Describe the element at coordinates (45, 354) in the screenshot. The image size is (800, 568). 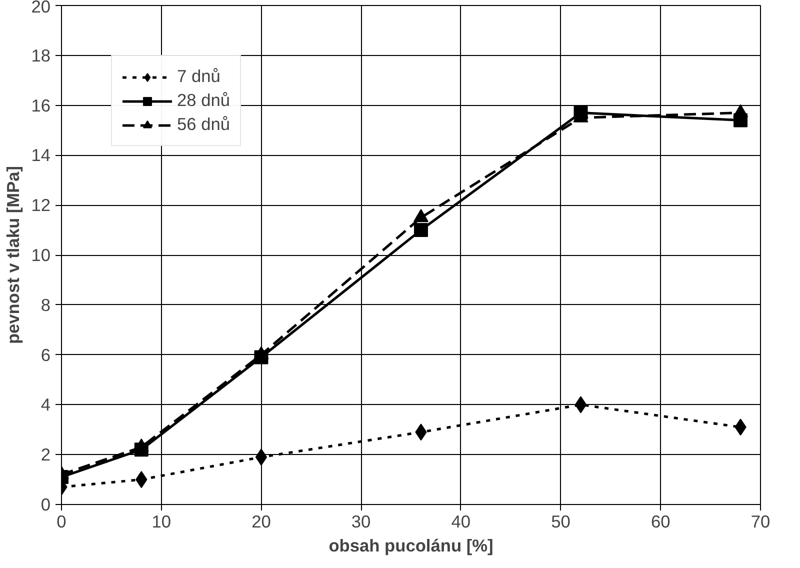
I see `y-tick-label: 6` at that location.